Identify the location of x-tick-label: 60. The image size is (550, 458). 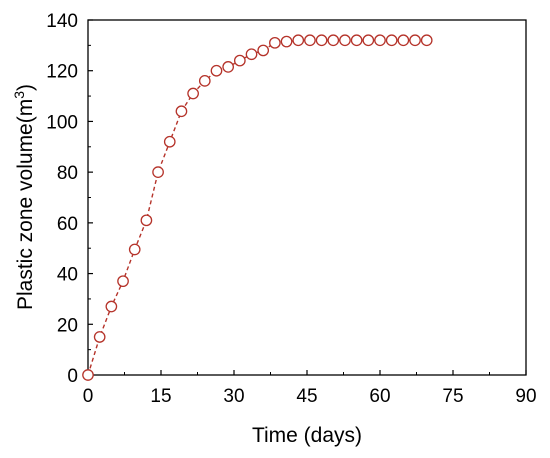
(379, 396).